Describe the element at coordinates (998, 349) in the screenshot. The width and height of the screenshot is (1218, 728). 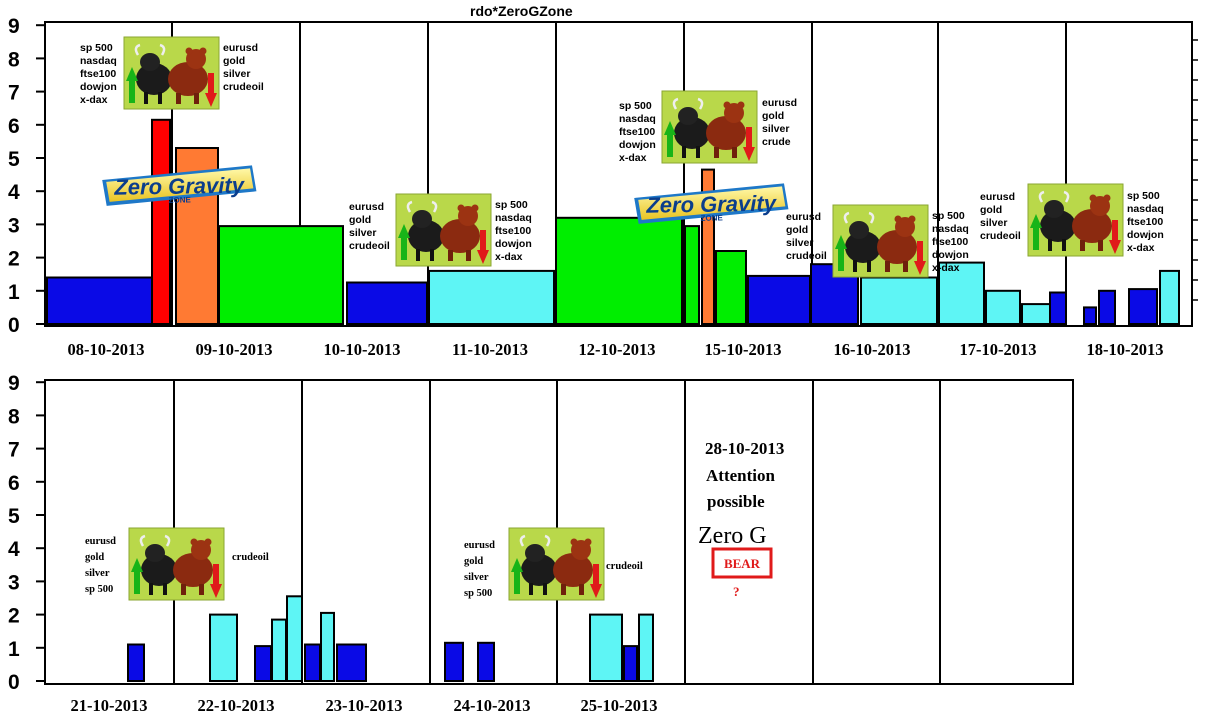
I see `x-tick-label: 17-10-2013` at that location.